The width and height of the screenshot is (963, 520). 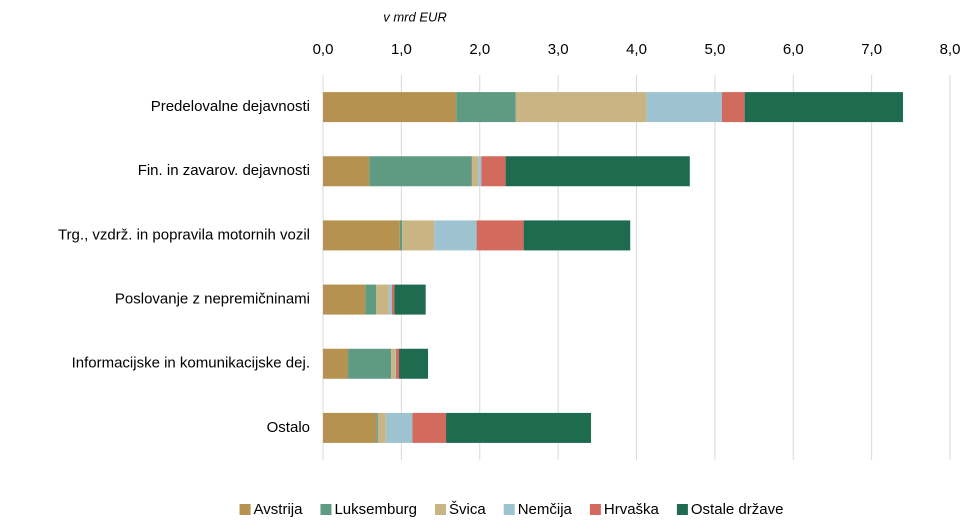 I want to click on x-tick-label: 1,0, so click(x=401, y=49).